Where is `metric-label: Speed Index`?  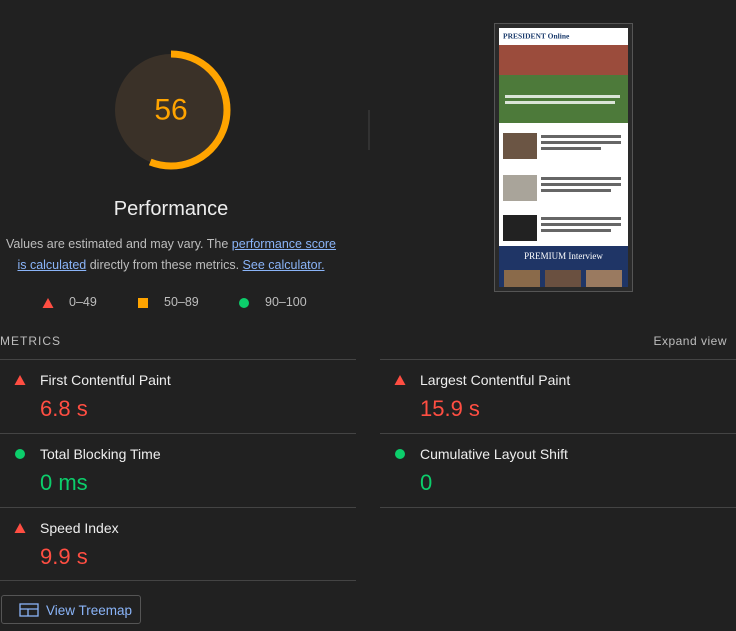 metric-label: Speed Index is located at coordinates (79, 528).